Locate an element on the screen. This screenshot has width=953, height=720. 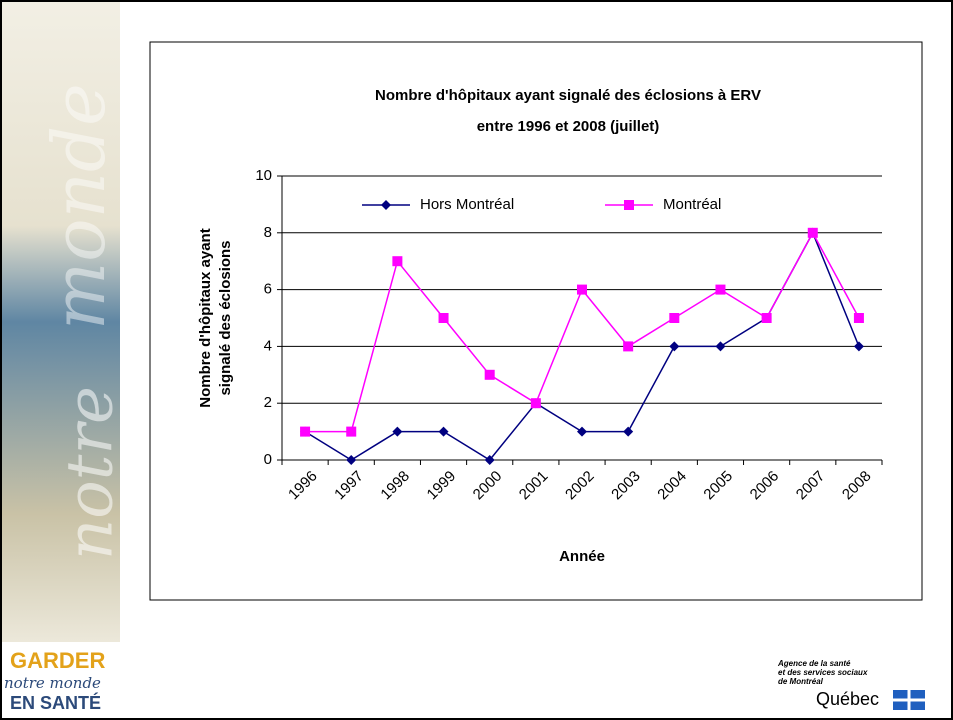
y-tick-label: 0 is located at coordinates (268, 459).